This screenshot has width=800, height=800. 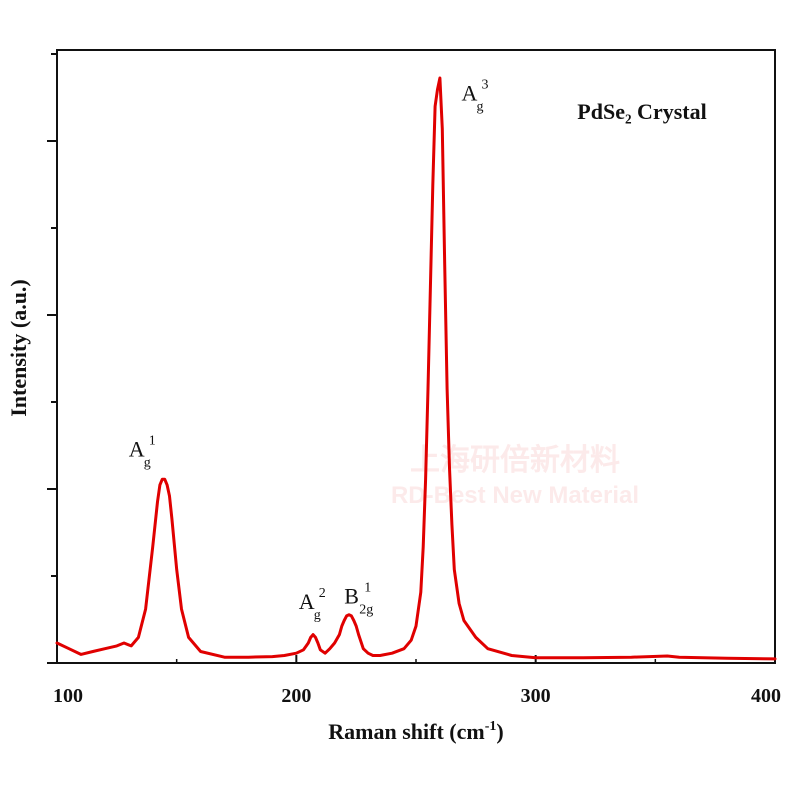 What do you see at coordinates (499, 731) in the screenshot?
I see `x-axis-title-close: )` at bounding box center [499, 731].